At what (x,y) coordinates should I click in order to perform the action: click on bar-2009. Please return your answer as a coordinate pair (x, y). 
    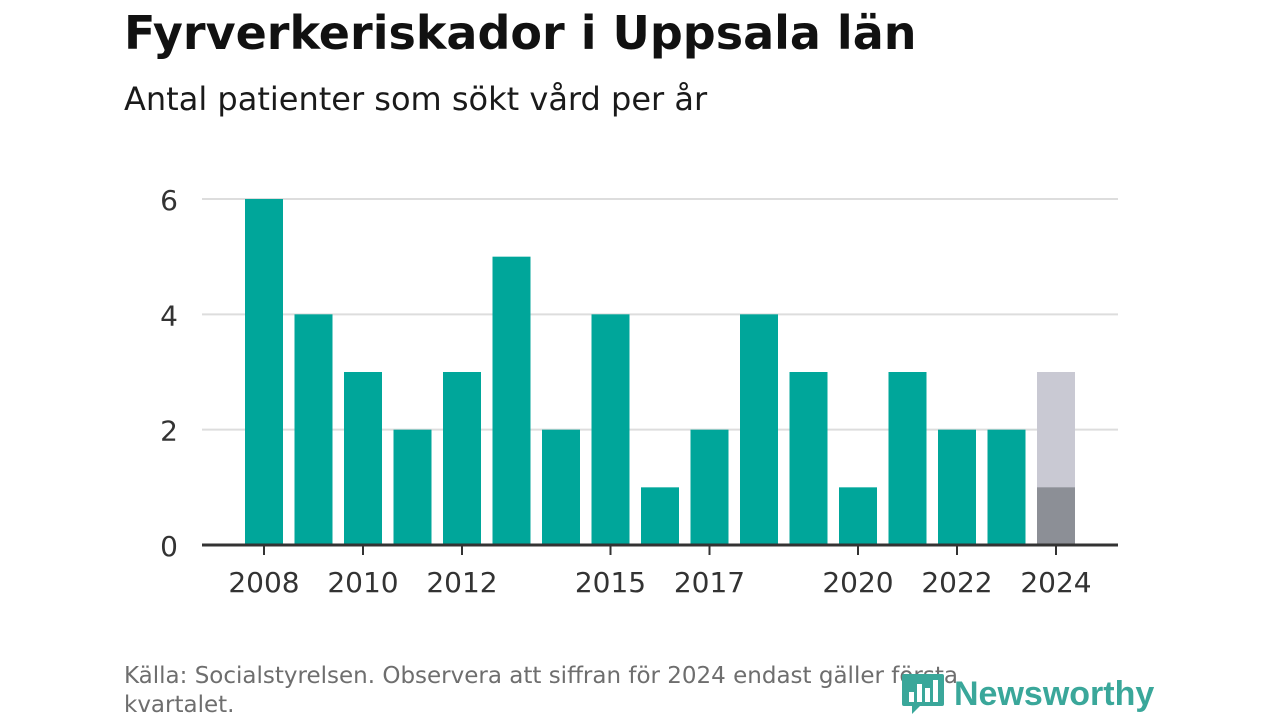
    Looking at the image, I should click on (313, 429).